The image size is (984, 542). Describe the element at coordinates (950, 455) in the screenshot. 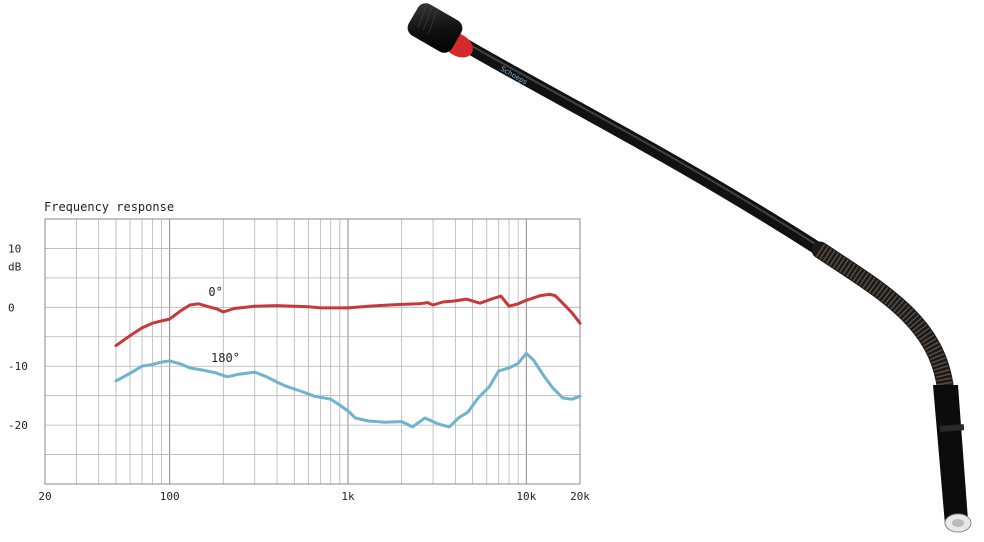

I see `mic-connector` at that location.